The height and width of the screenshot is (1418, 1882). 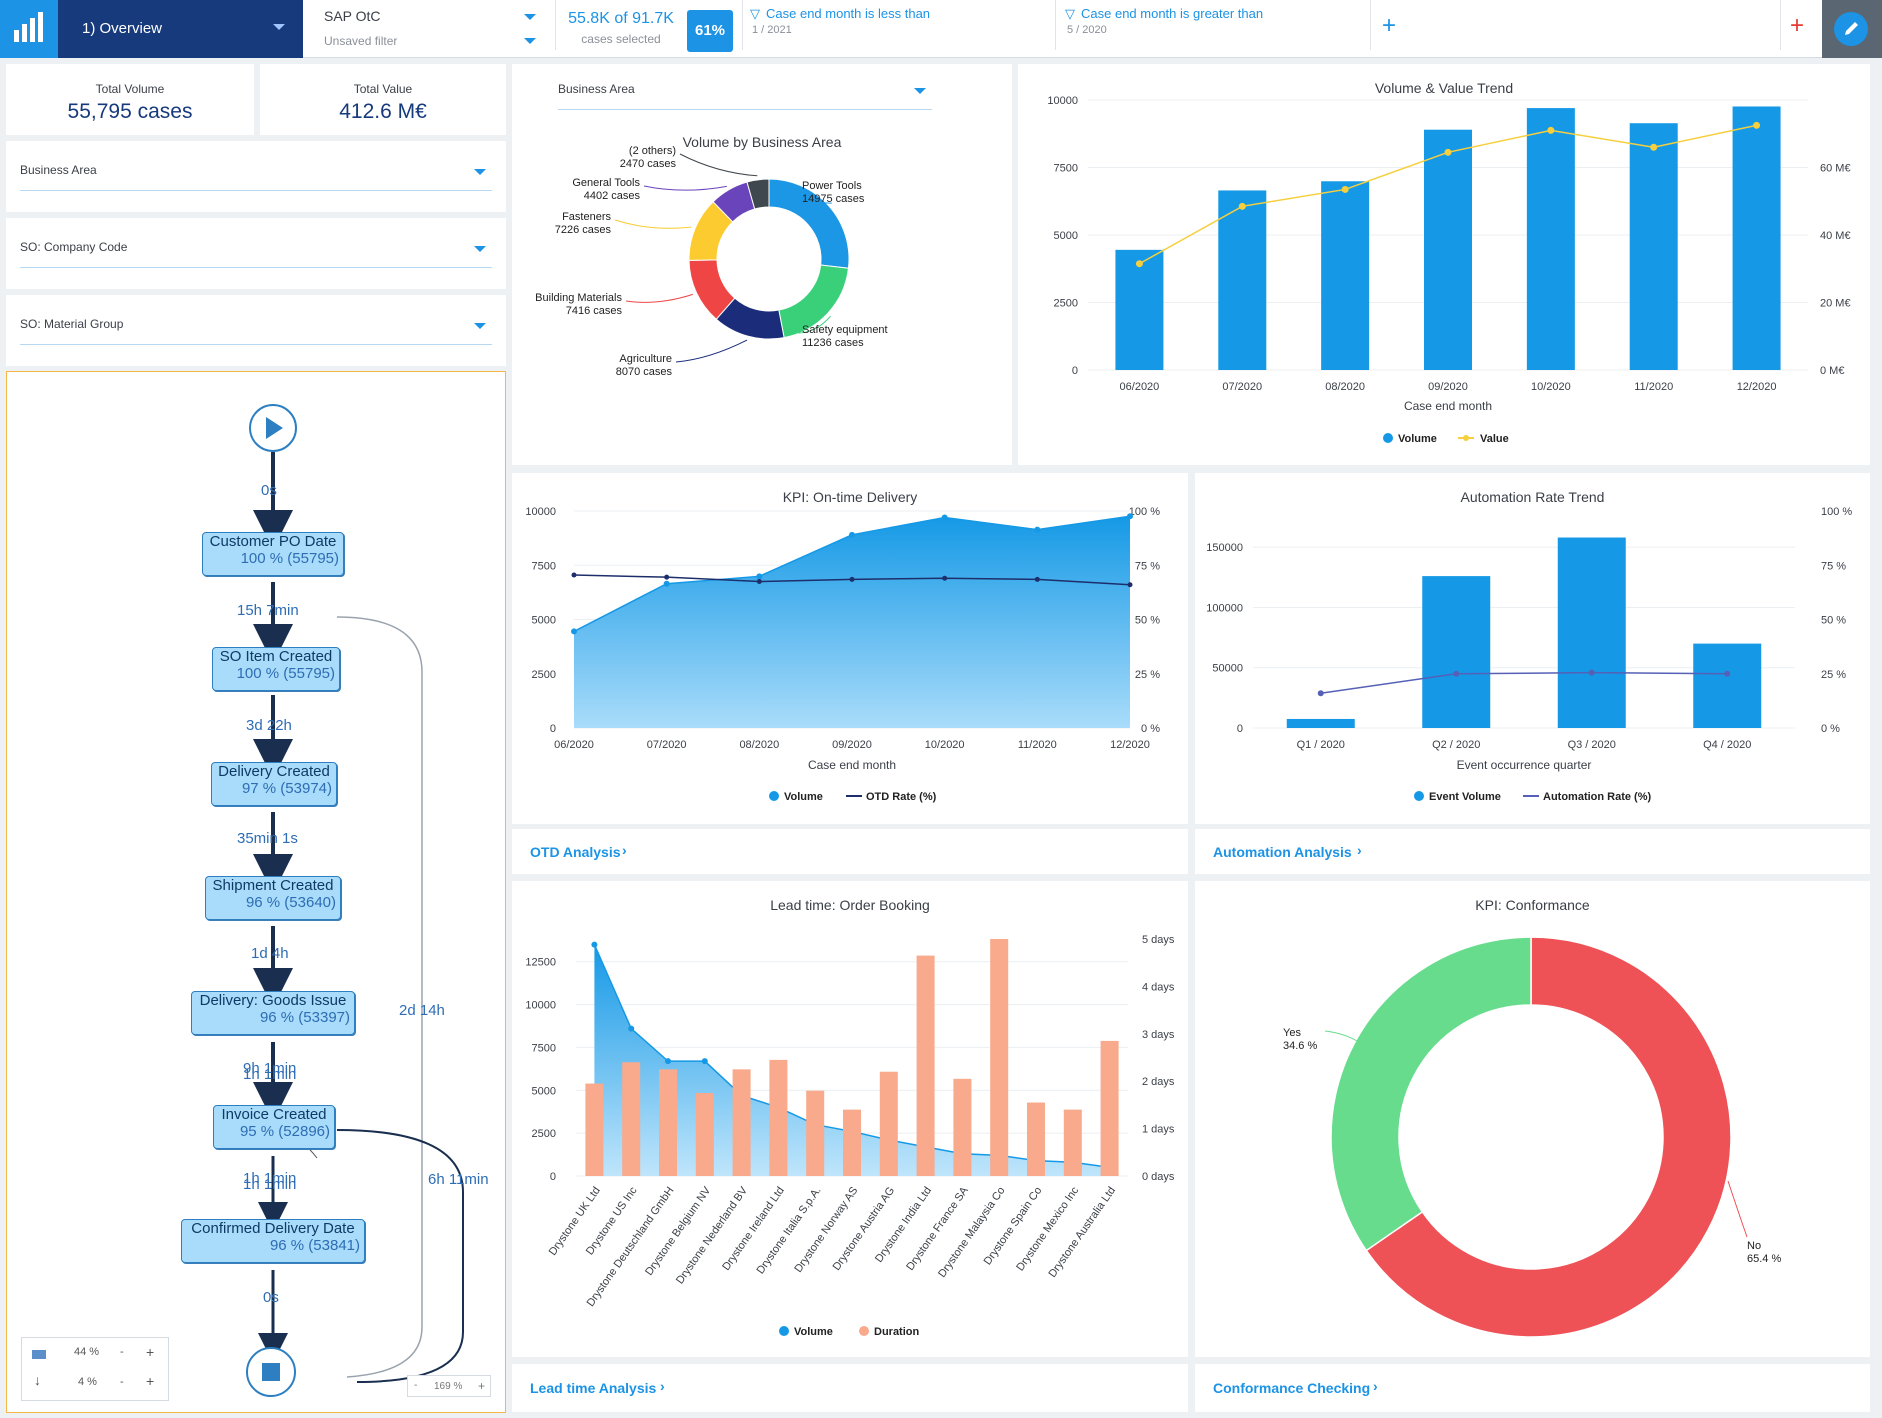 What do you see at coordinates (624, 850) in the screenshot?
I see `chevron-right-icon: ›` at bounding box center [624, 850].